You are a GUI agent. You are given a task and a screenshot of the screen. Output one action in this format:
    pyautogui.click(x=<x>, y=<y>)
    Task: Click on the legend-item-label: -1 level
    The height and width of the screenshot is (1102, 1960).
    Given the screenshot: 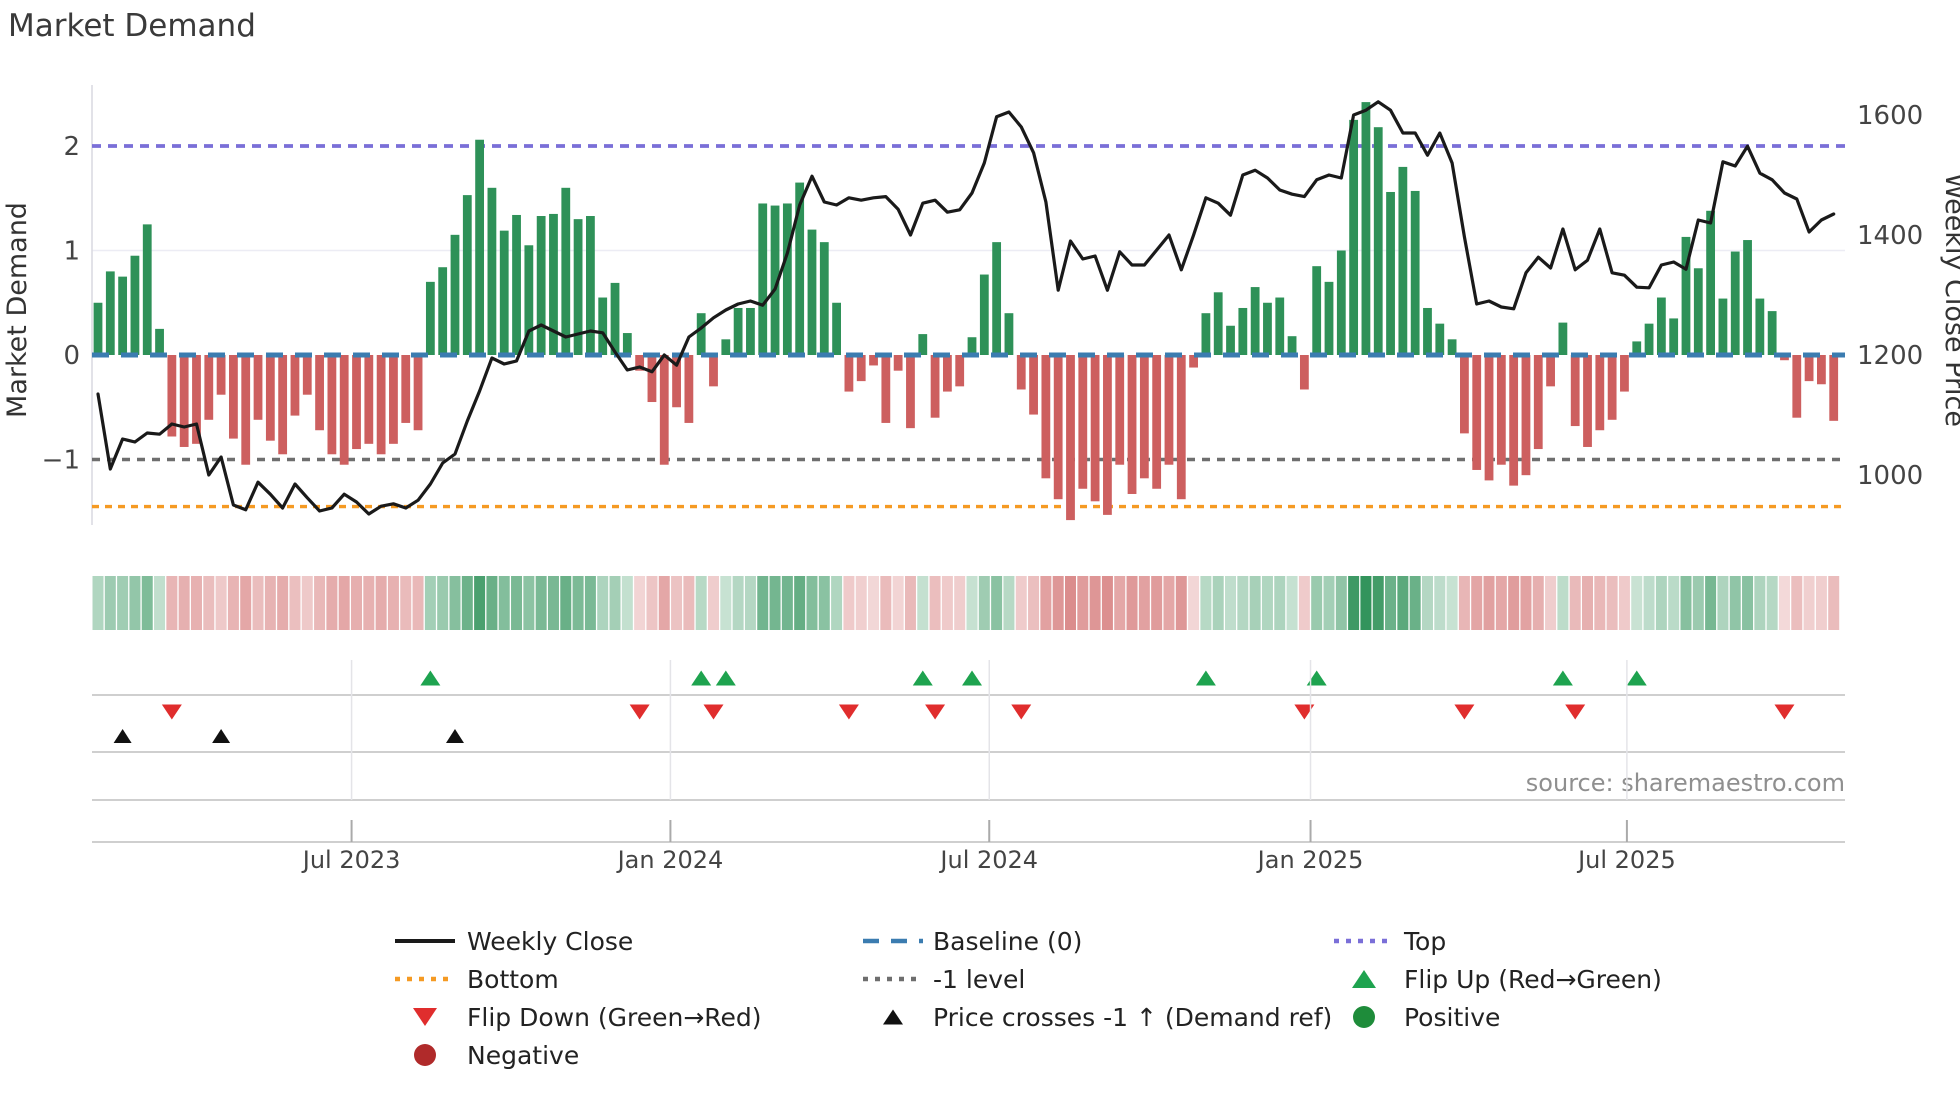 What is the action you would take?
    pyautogui.click(x=979, y=979)
    